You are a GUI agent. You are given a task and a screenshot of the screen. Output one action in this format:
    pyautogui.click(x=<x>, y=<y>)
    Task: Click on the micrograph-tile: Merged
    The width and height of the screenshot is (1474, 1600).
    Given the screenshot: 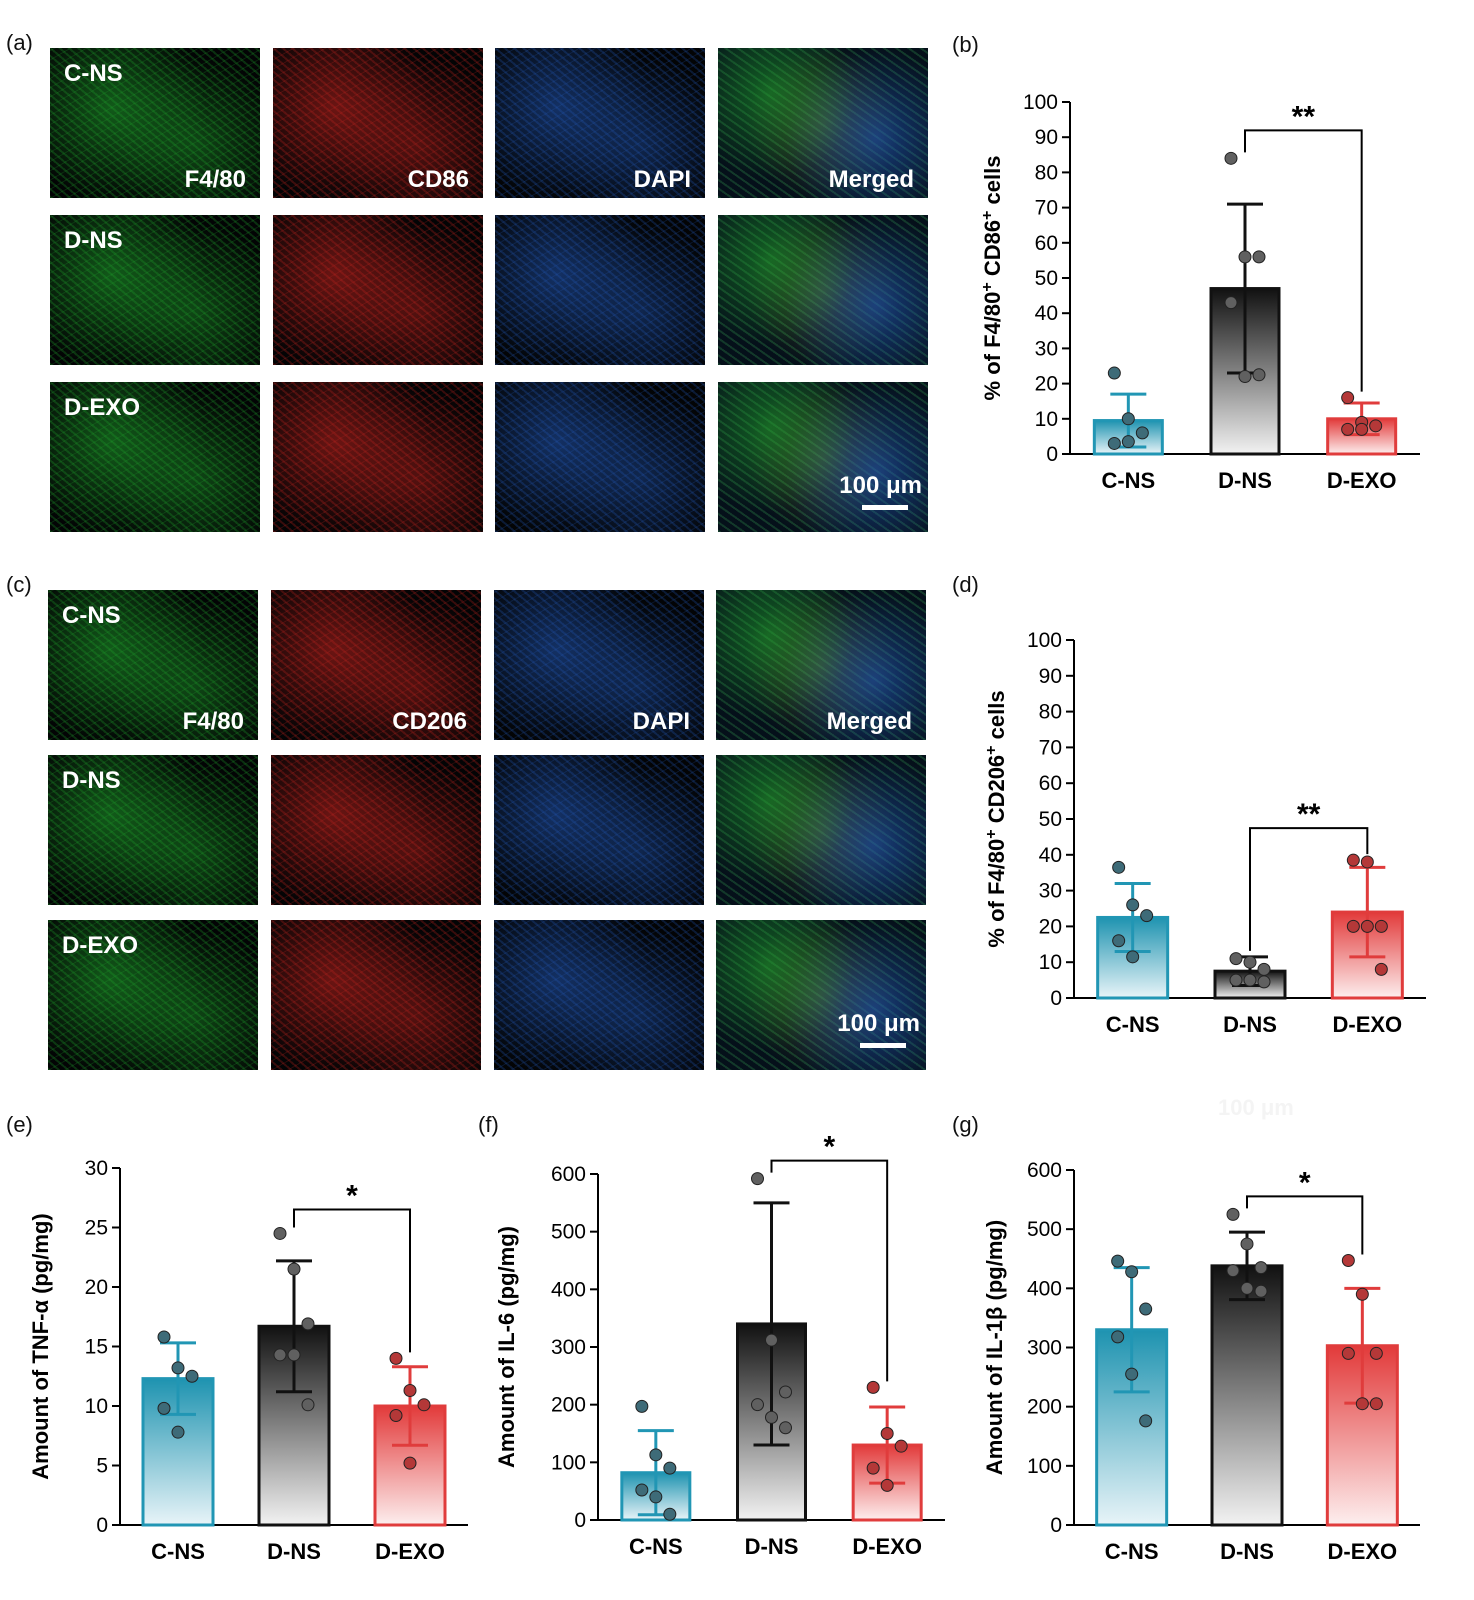 What is the action you would take?
    pyautogui.click(x=823, y=123)
    